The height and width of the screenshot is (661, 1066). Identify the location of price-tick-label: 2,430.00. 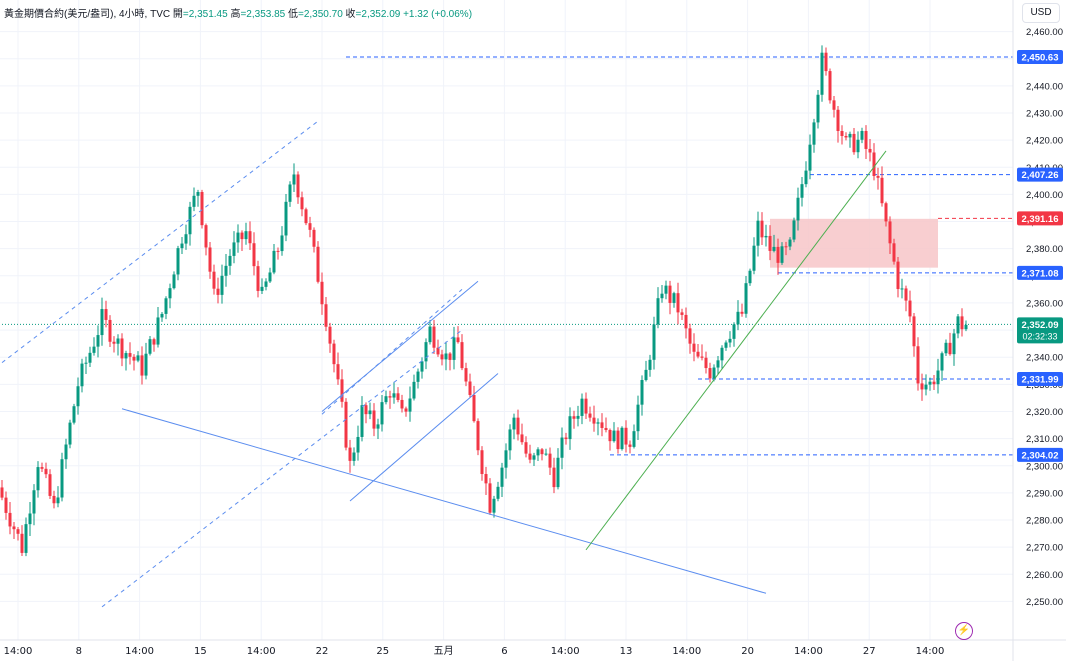
(1044, 113).